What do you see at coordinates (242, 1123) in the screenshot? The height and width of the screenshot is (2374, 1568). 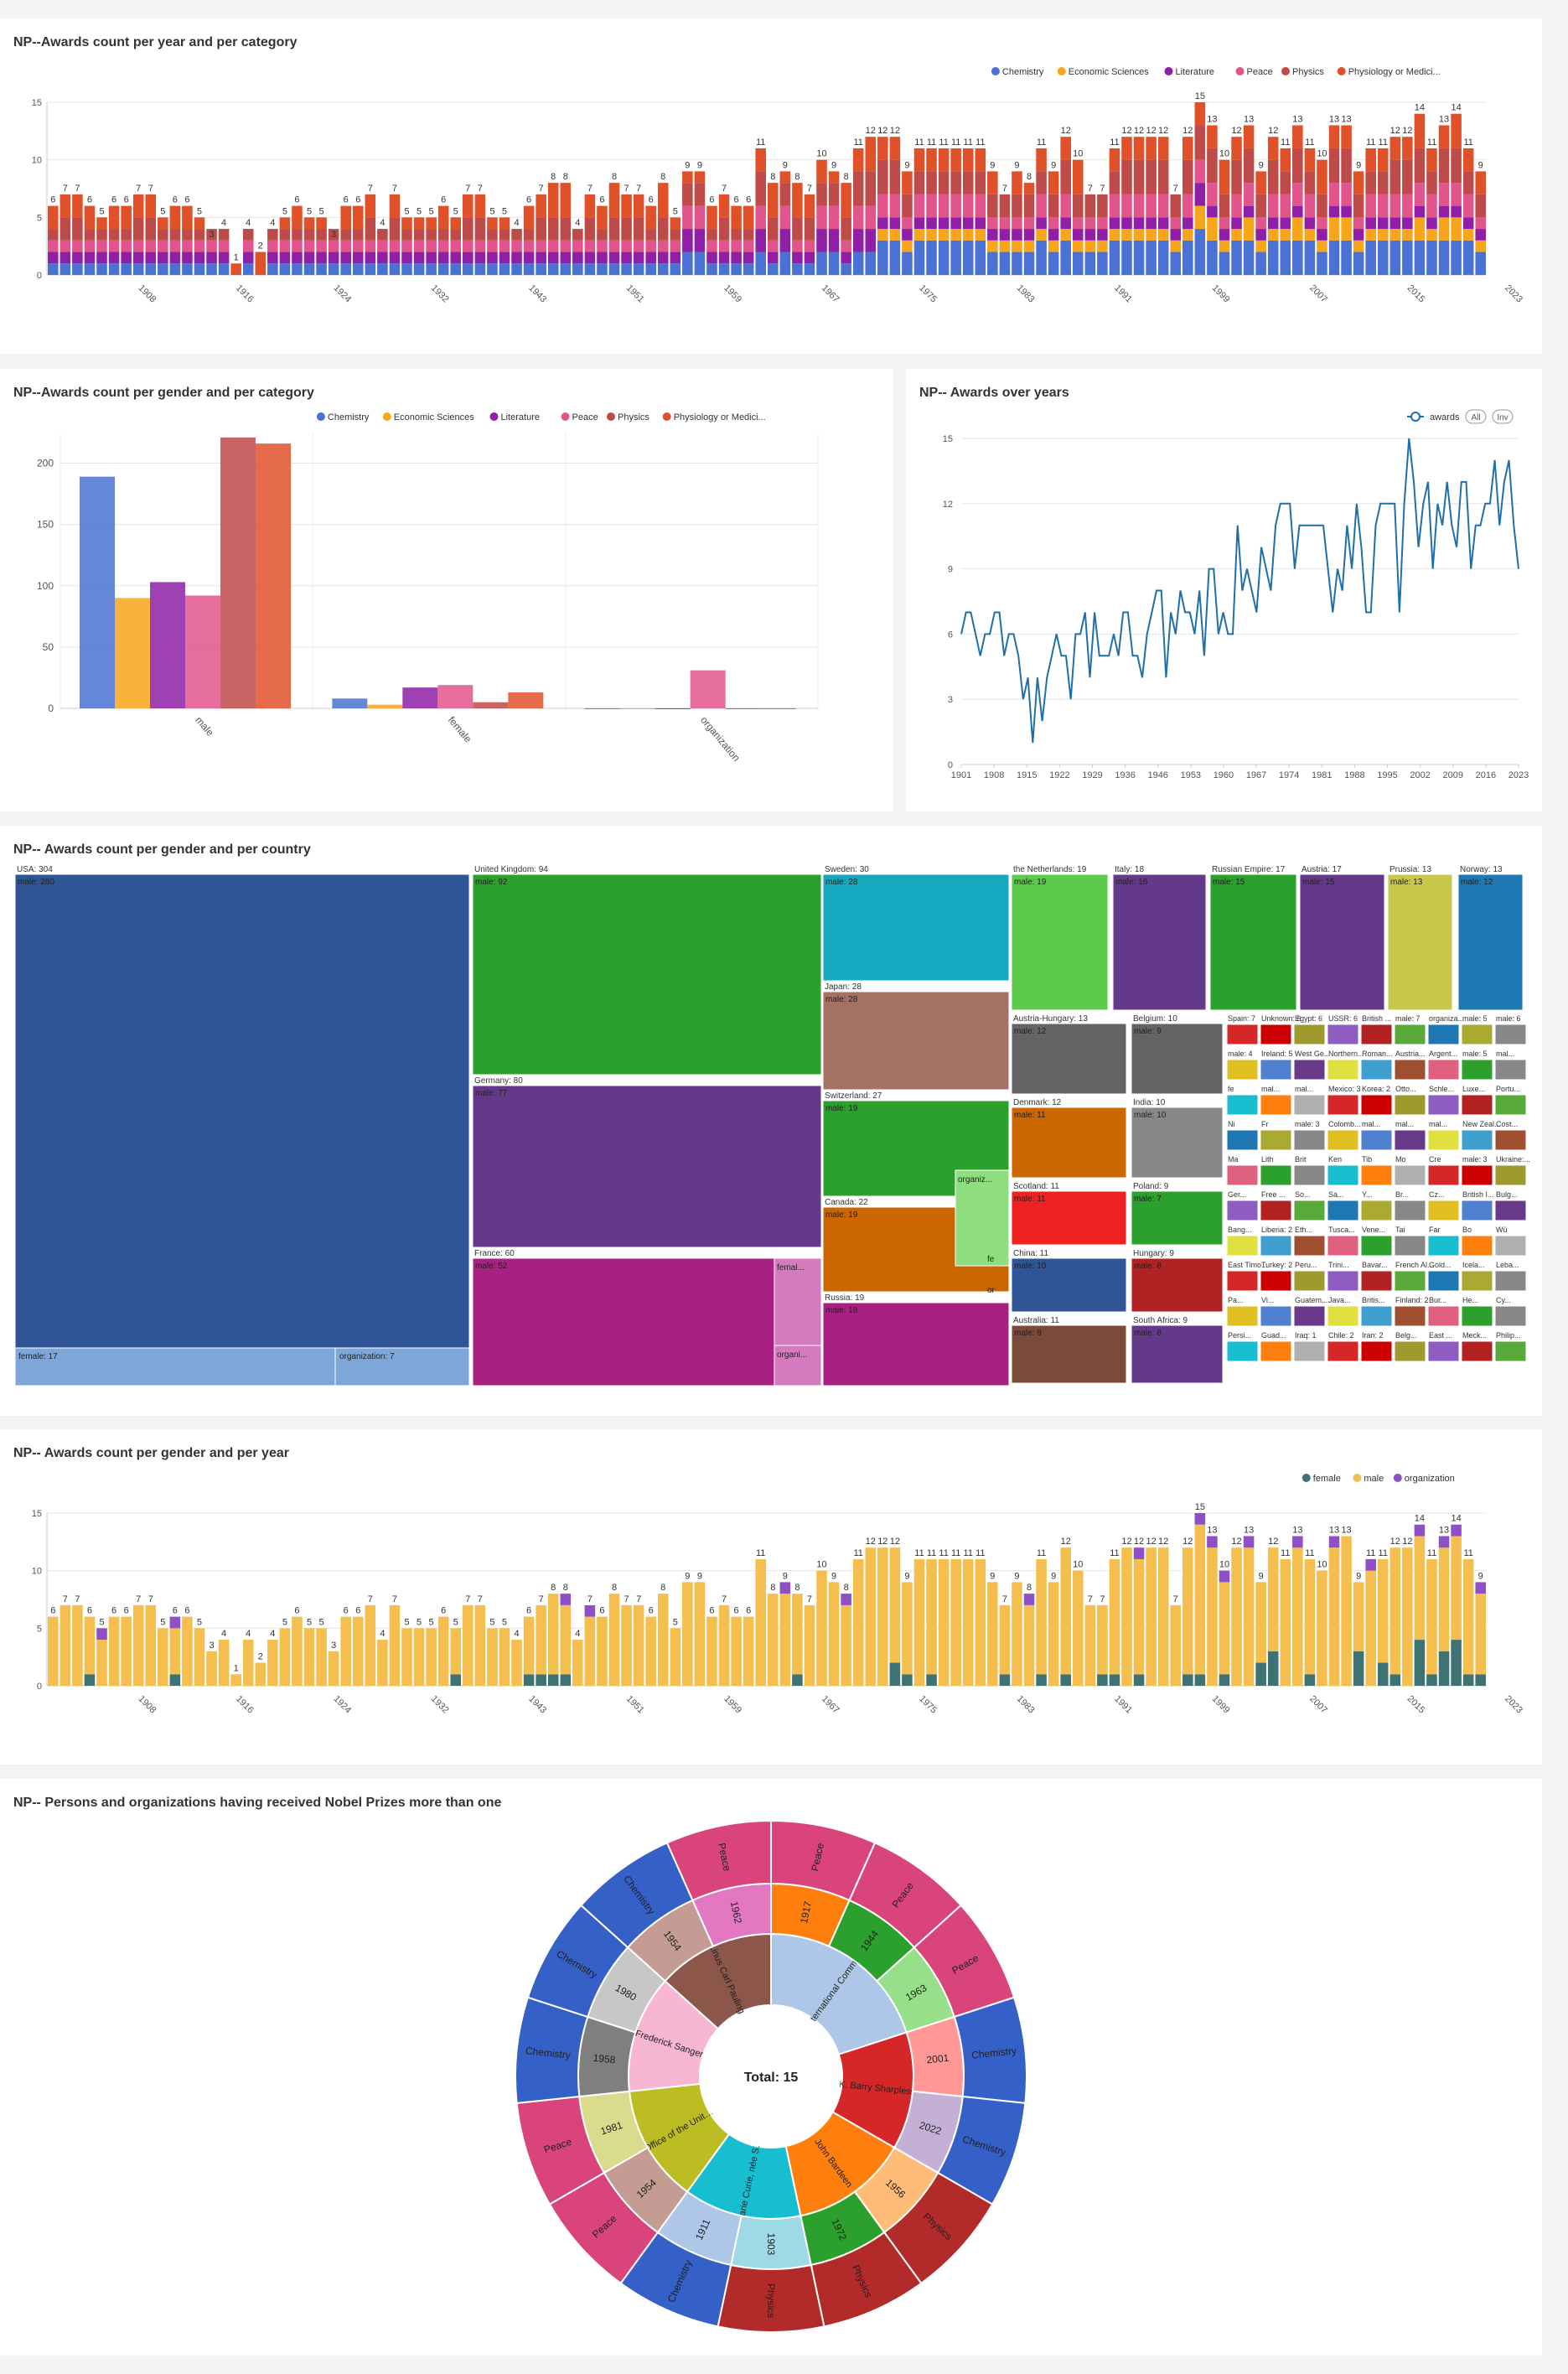 I see `treemap-usa-rect` at bounding box center [242, 1123].